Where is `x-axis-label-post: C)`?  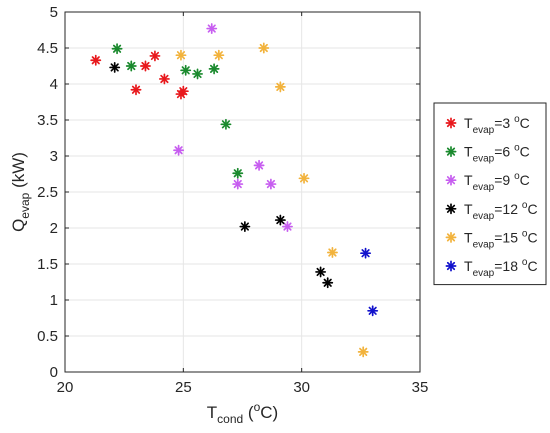 x-axis-label-post: C) is located at coordinates (269, 412).